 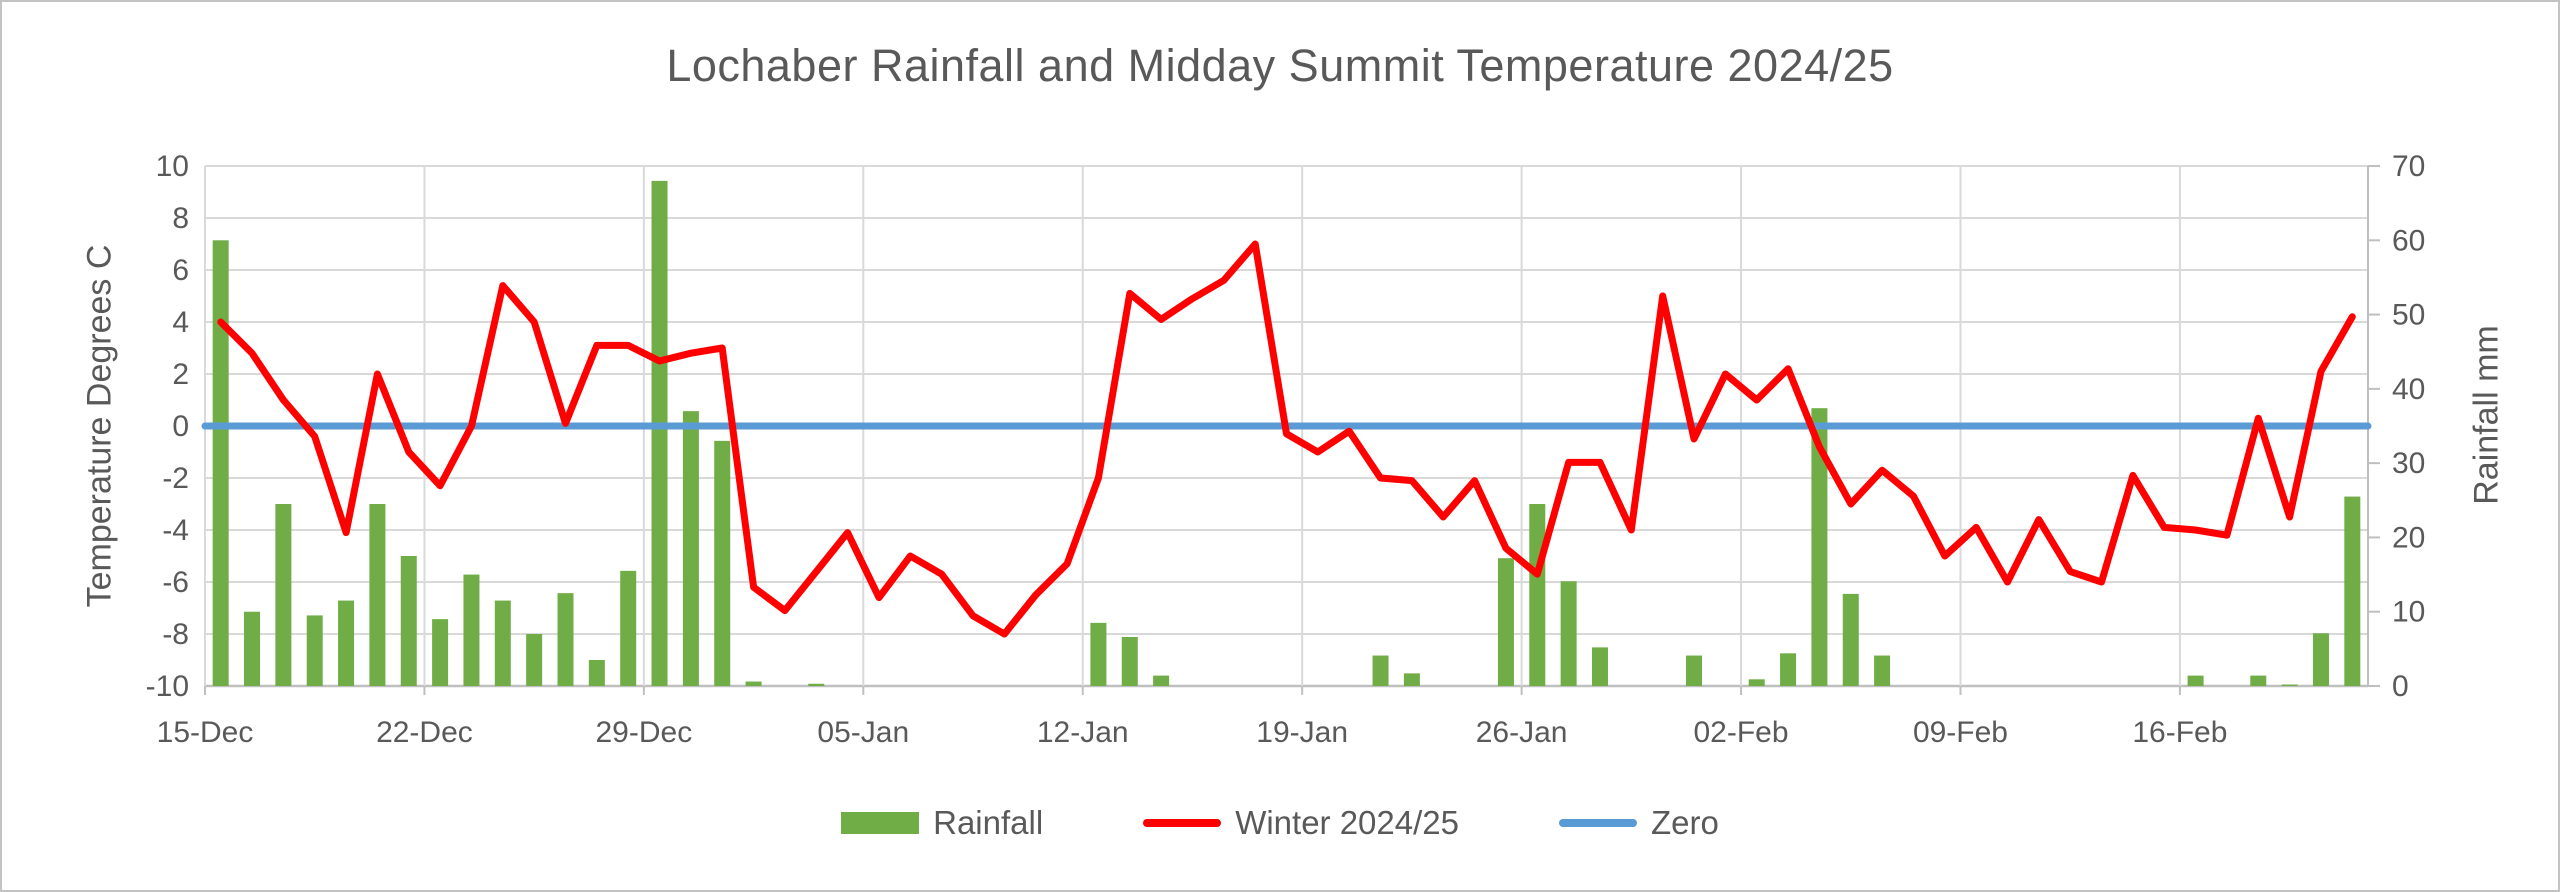 I want to click on winter-line-swatch-icon, so click(x=1182, y=823).